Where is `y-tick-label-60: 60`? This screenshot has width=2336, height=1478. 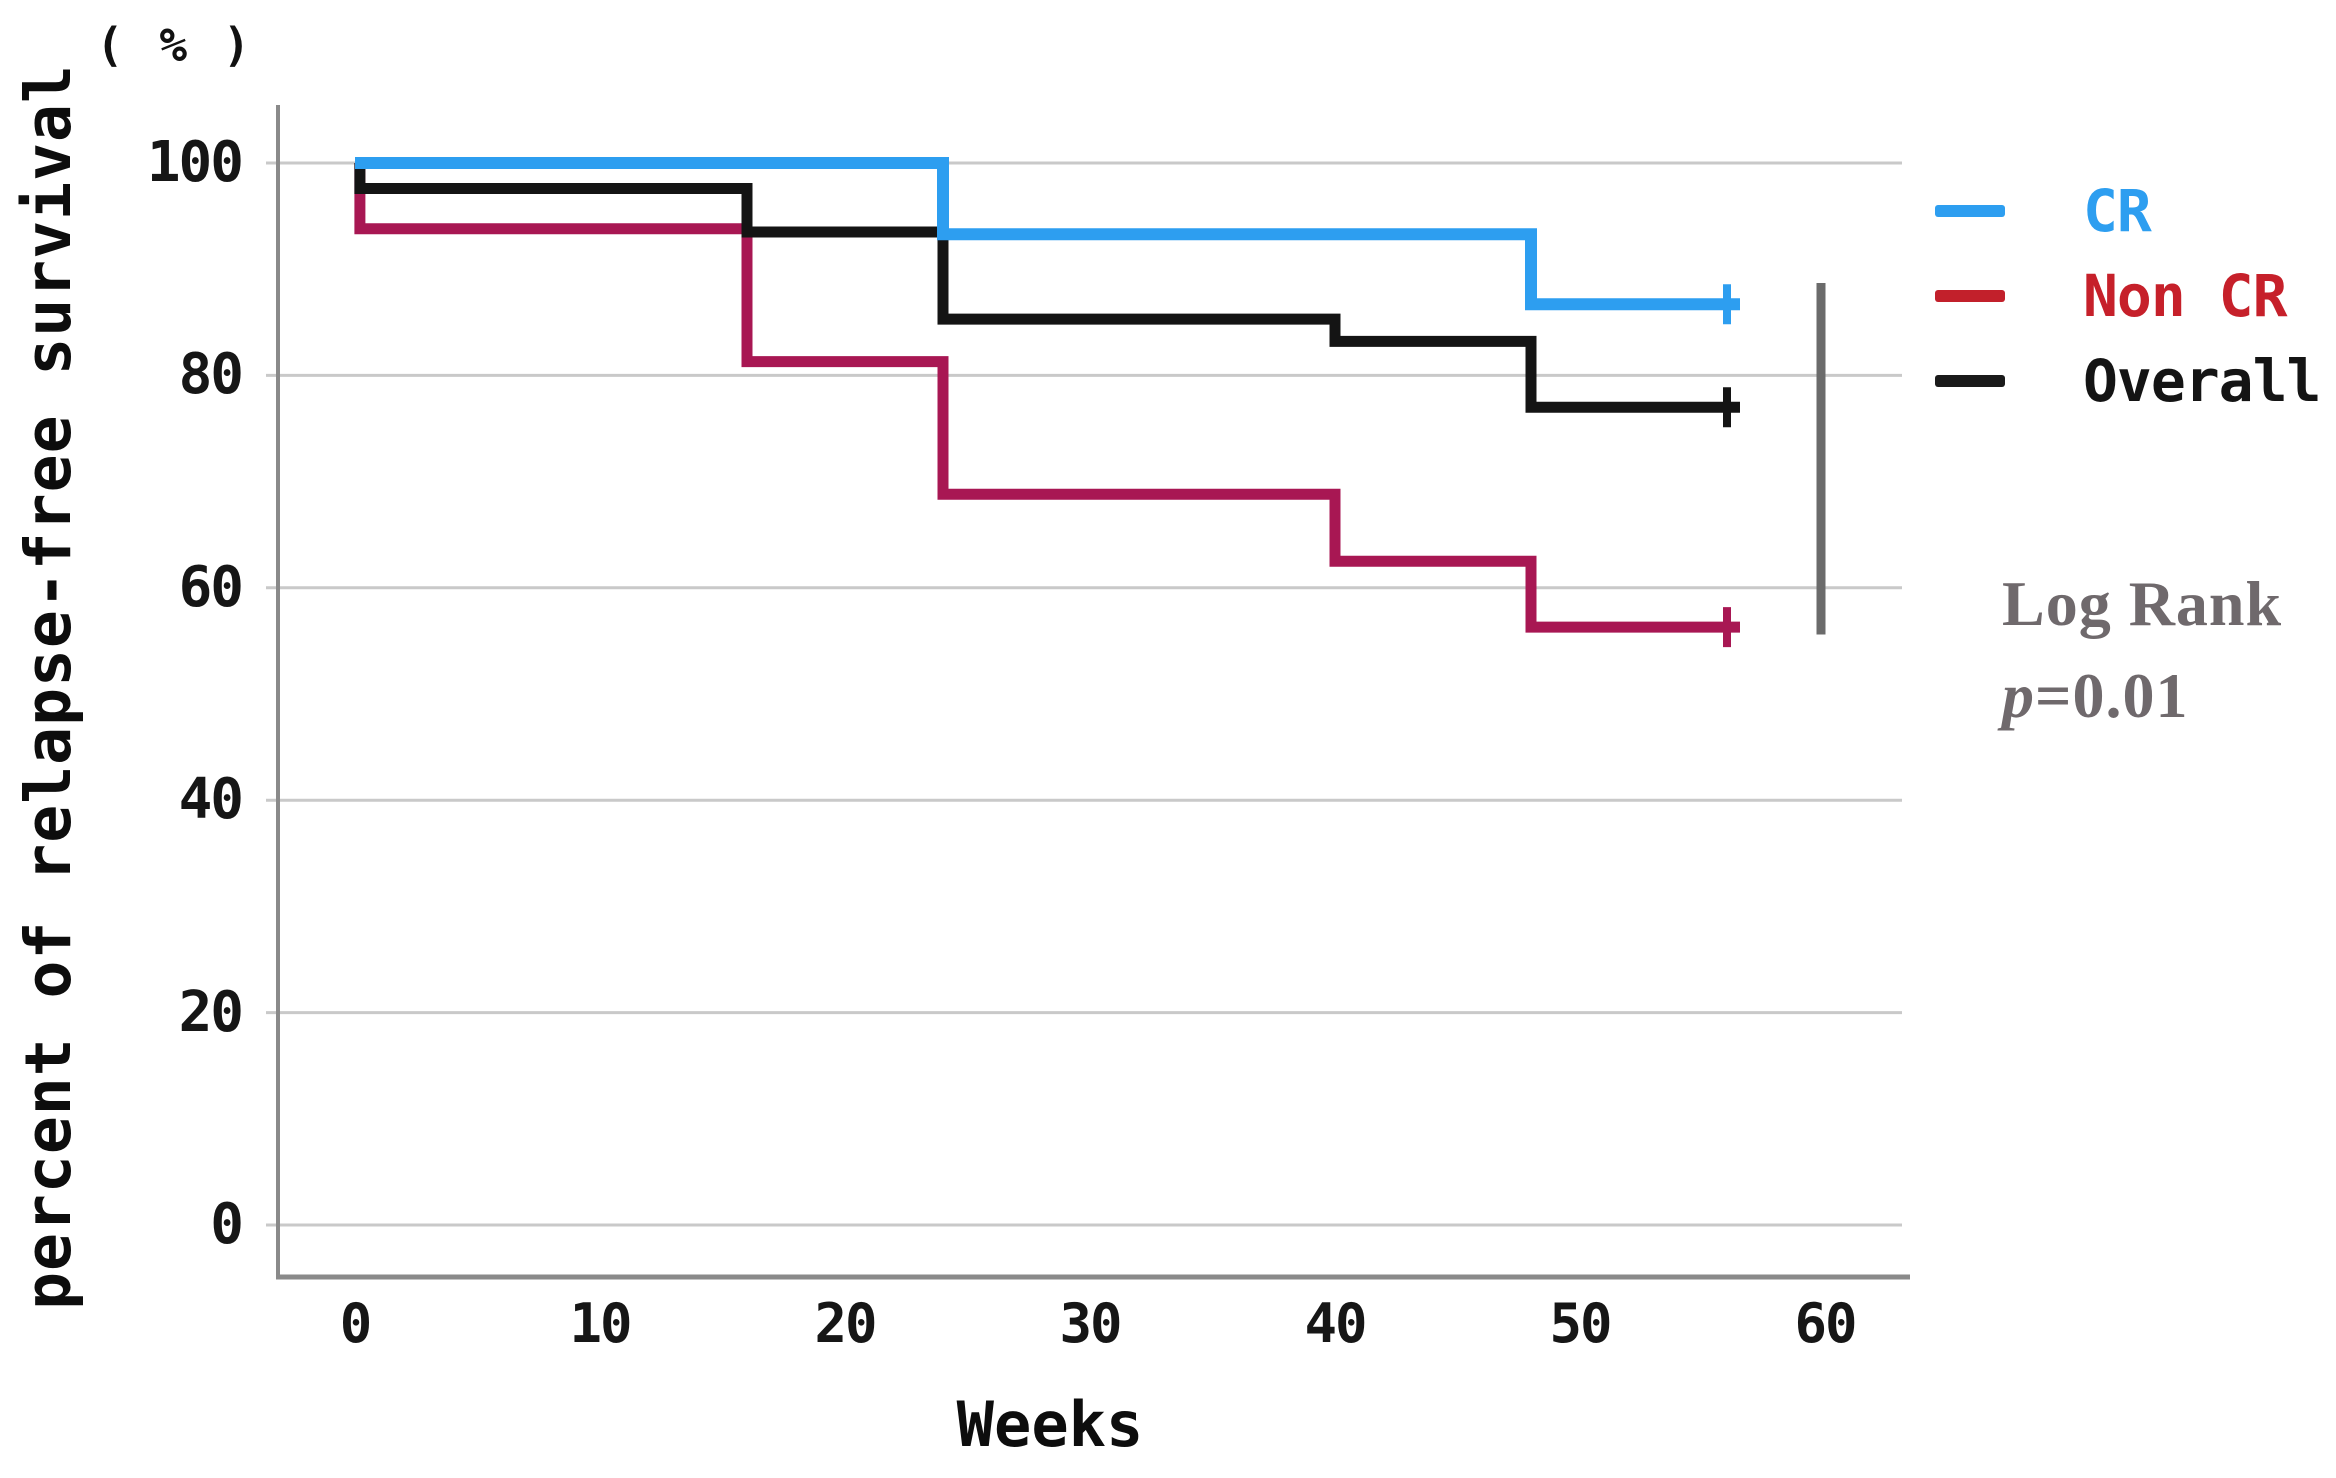
y-tick-label-60: 60 is located at coordinates (211, 587).